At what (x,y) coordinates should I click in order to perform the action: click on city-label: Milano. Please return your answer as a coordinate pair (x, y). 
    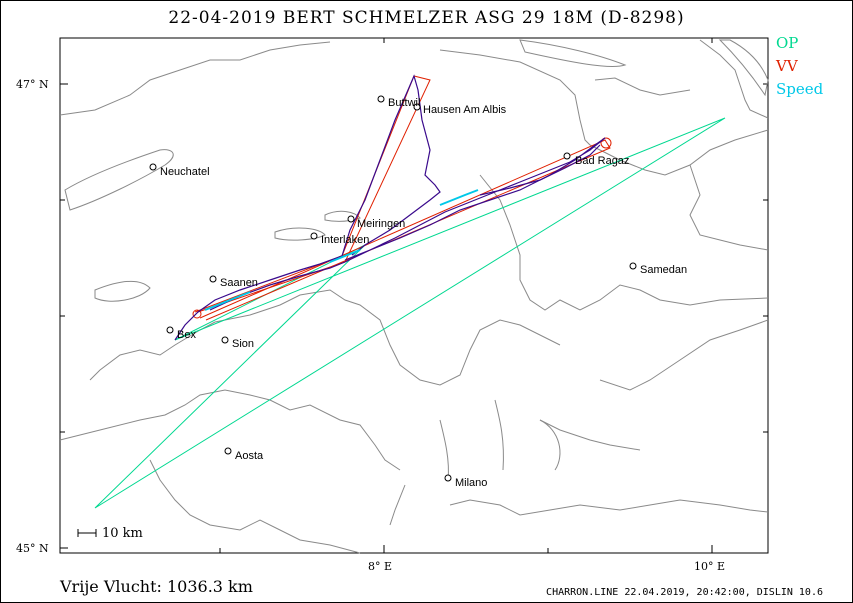
    Looking at the image, I should click on (471, 483).